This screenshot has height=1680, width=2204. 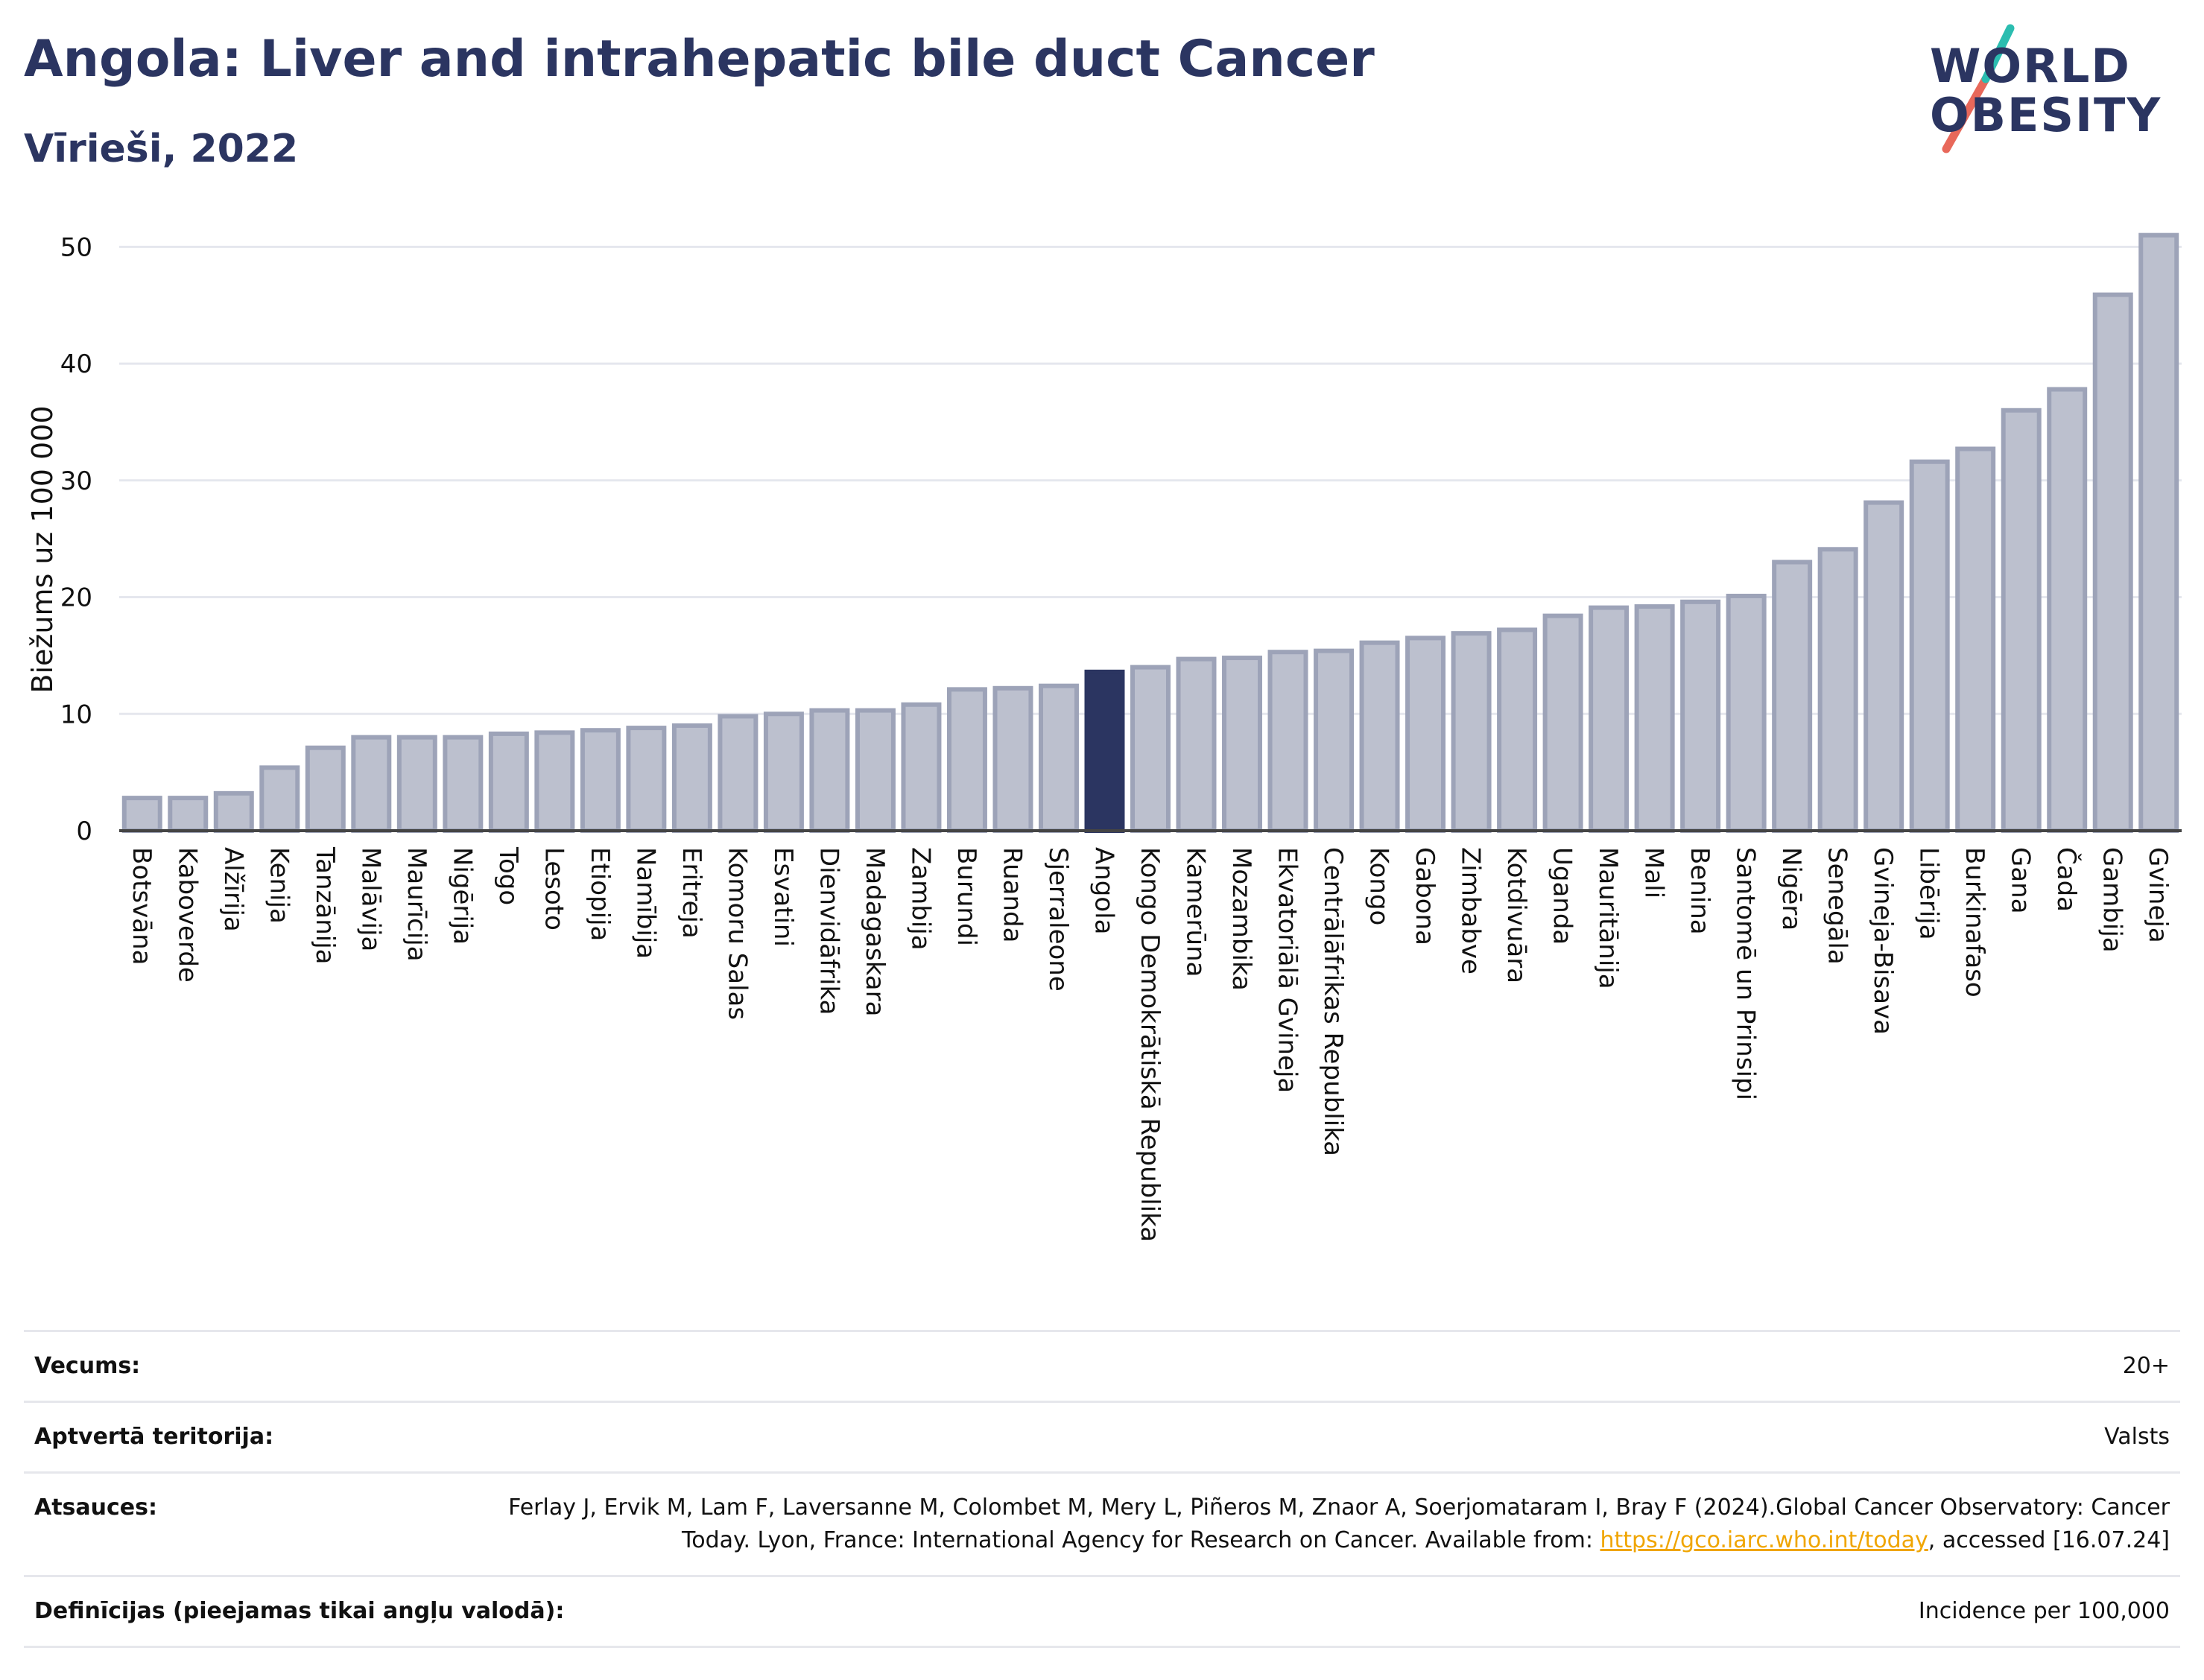 What do you see at coordinates (1517, 730) in the screenshot?
I see `bar-kotdivuāra` at bounding box center [1517, 730].